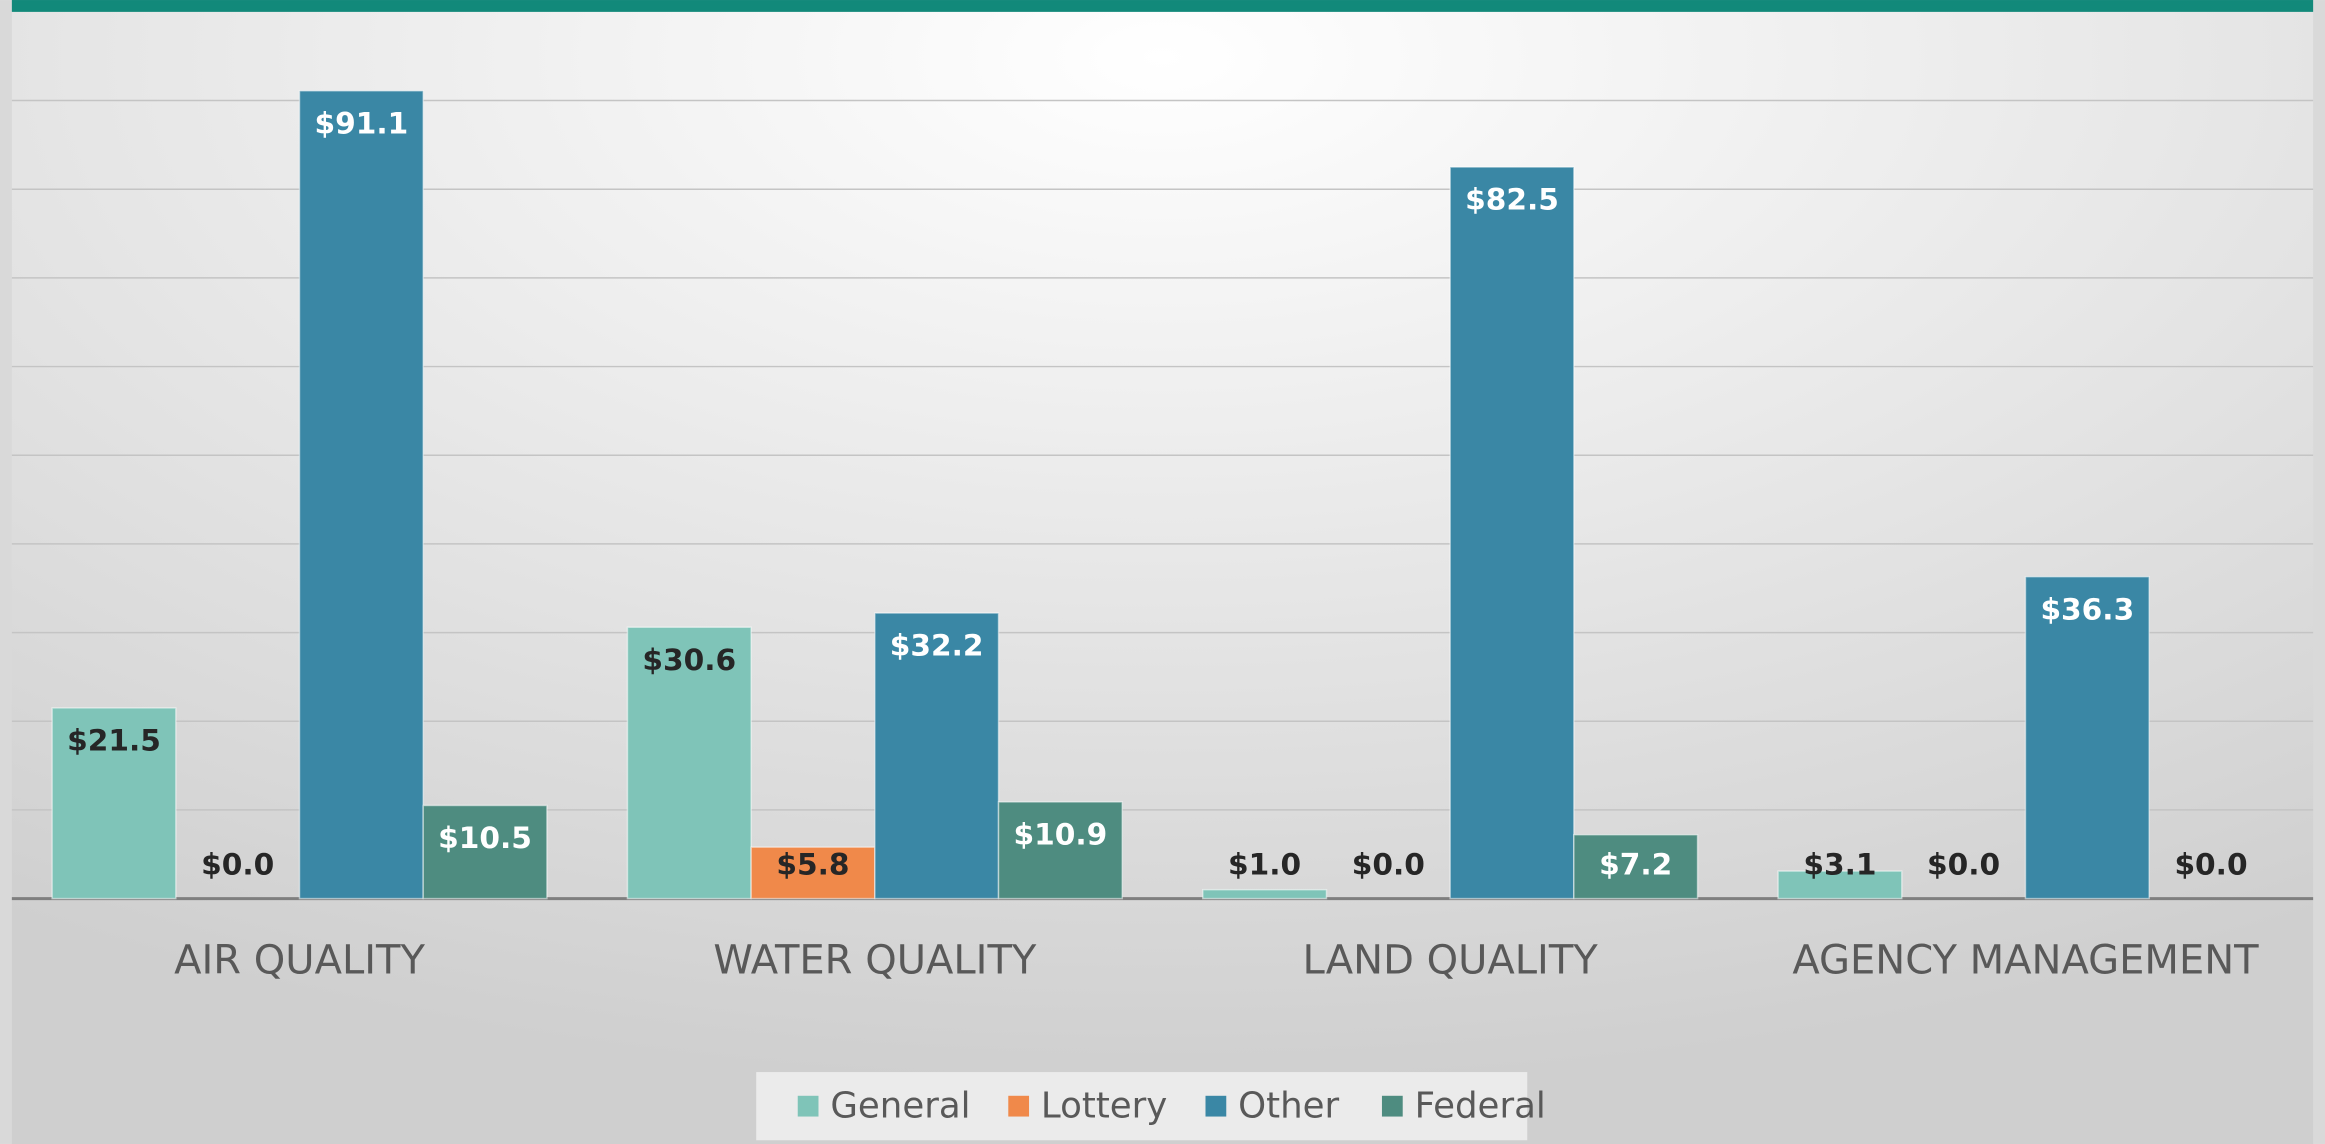 This screenshot has height=1144, width=2325. Describe the element at coordinates (361, 122) in the screenshot. I see `data-label: $91.1` at that location.